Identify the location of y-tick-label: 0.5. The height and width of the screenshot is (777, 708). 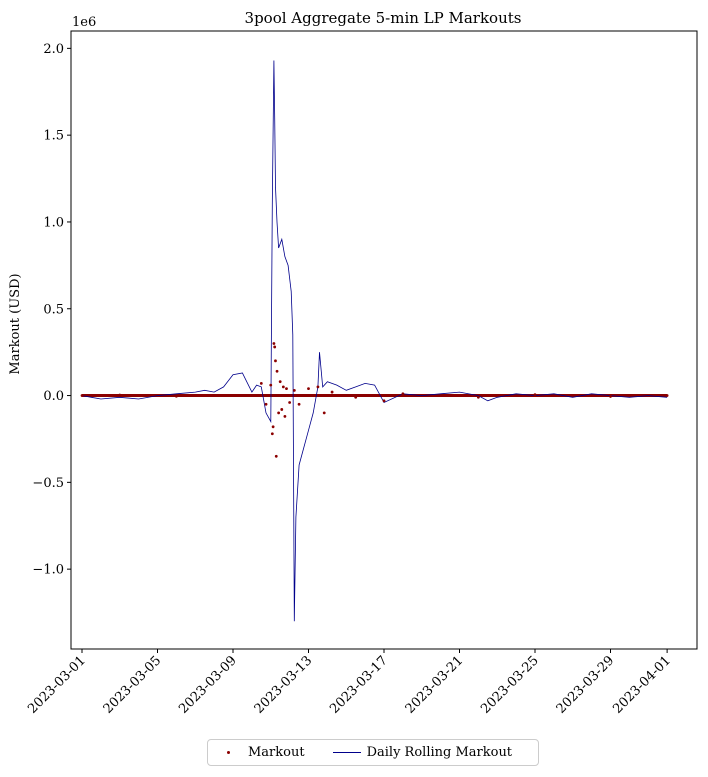
(53, 309).